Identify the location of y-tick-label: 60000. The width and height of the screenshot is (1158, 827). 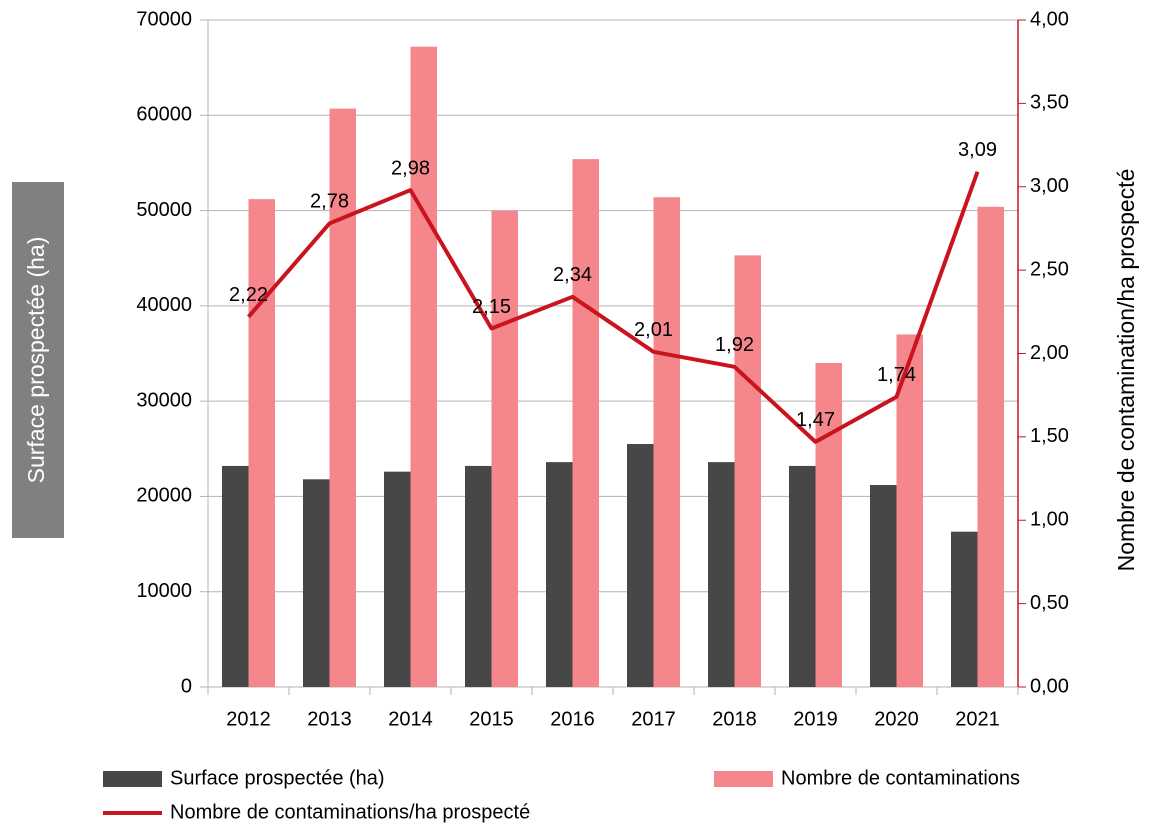
(164, 115).